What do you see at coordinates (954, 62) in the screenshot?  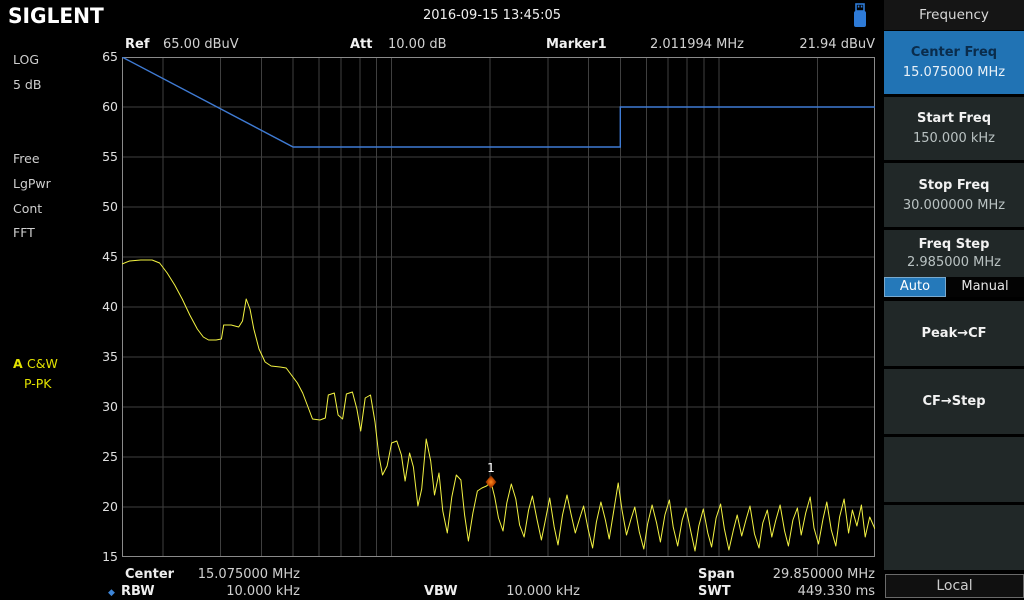 I see `softkey-center-freq: Center Freq 15.075000 MHz` at bounding box center [954, 62].